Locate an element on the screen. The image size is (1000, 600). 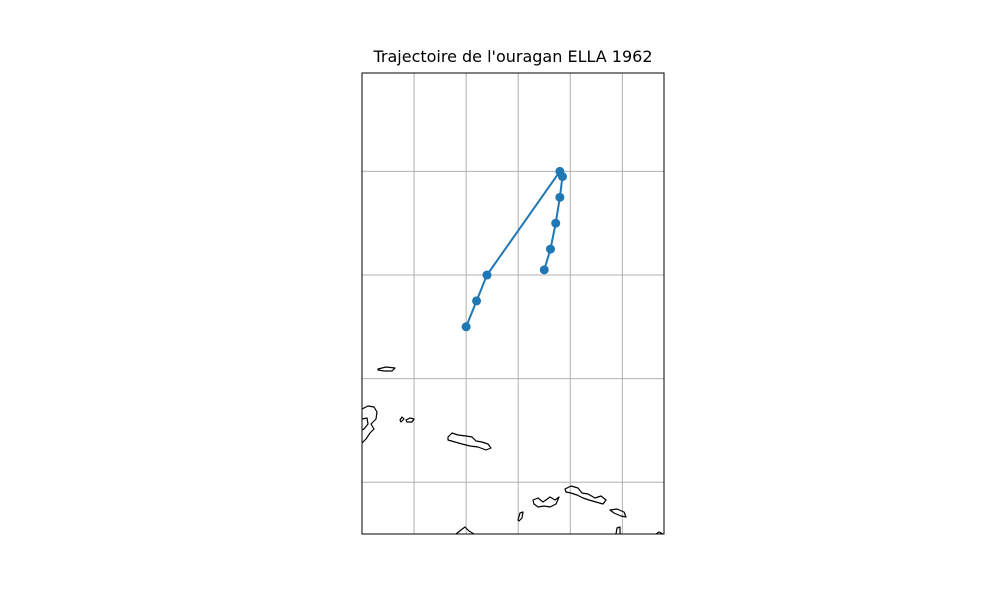
hurricane-track is located at coordinates (514, 249).